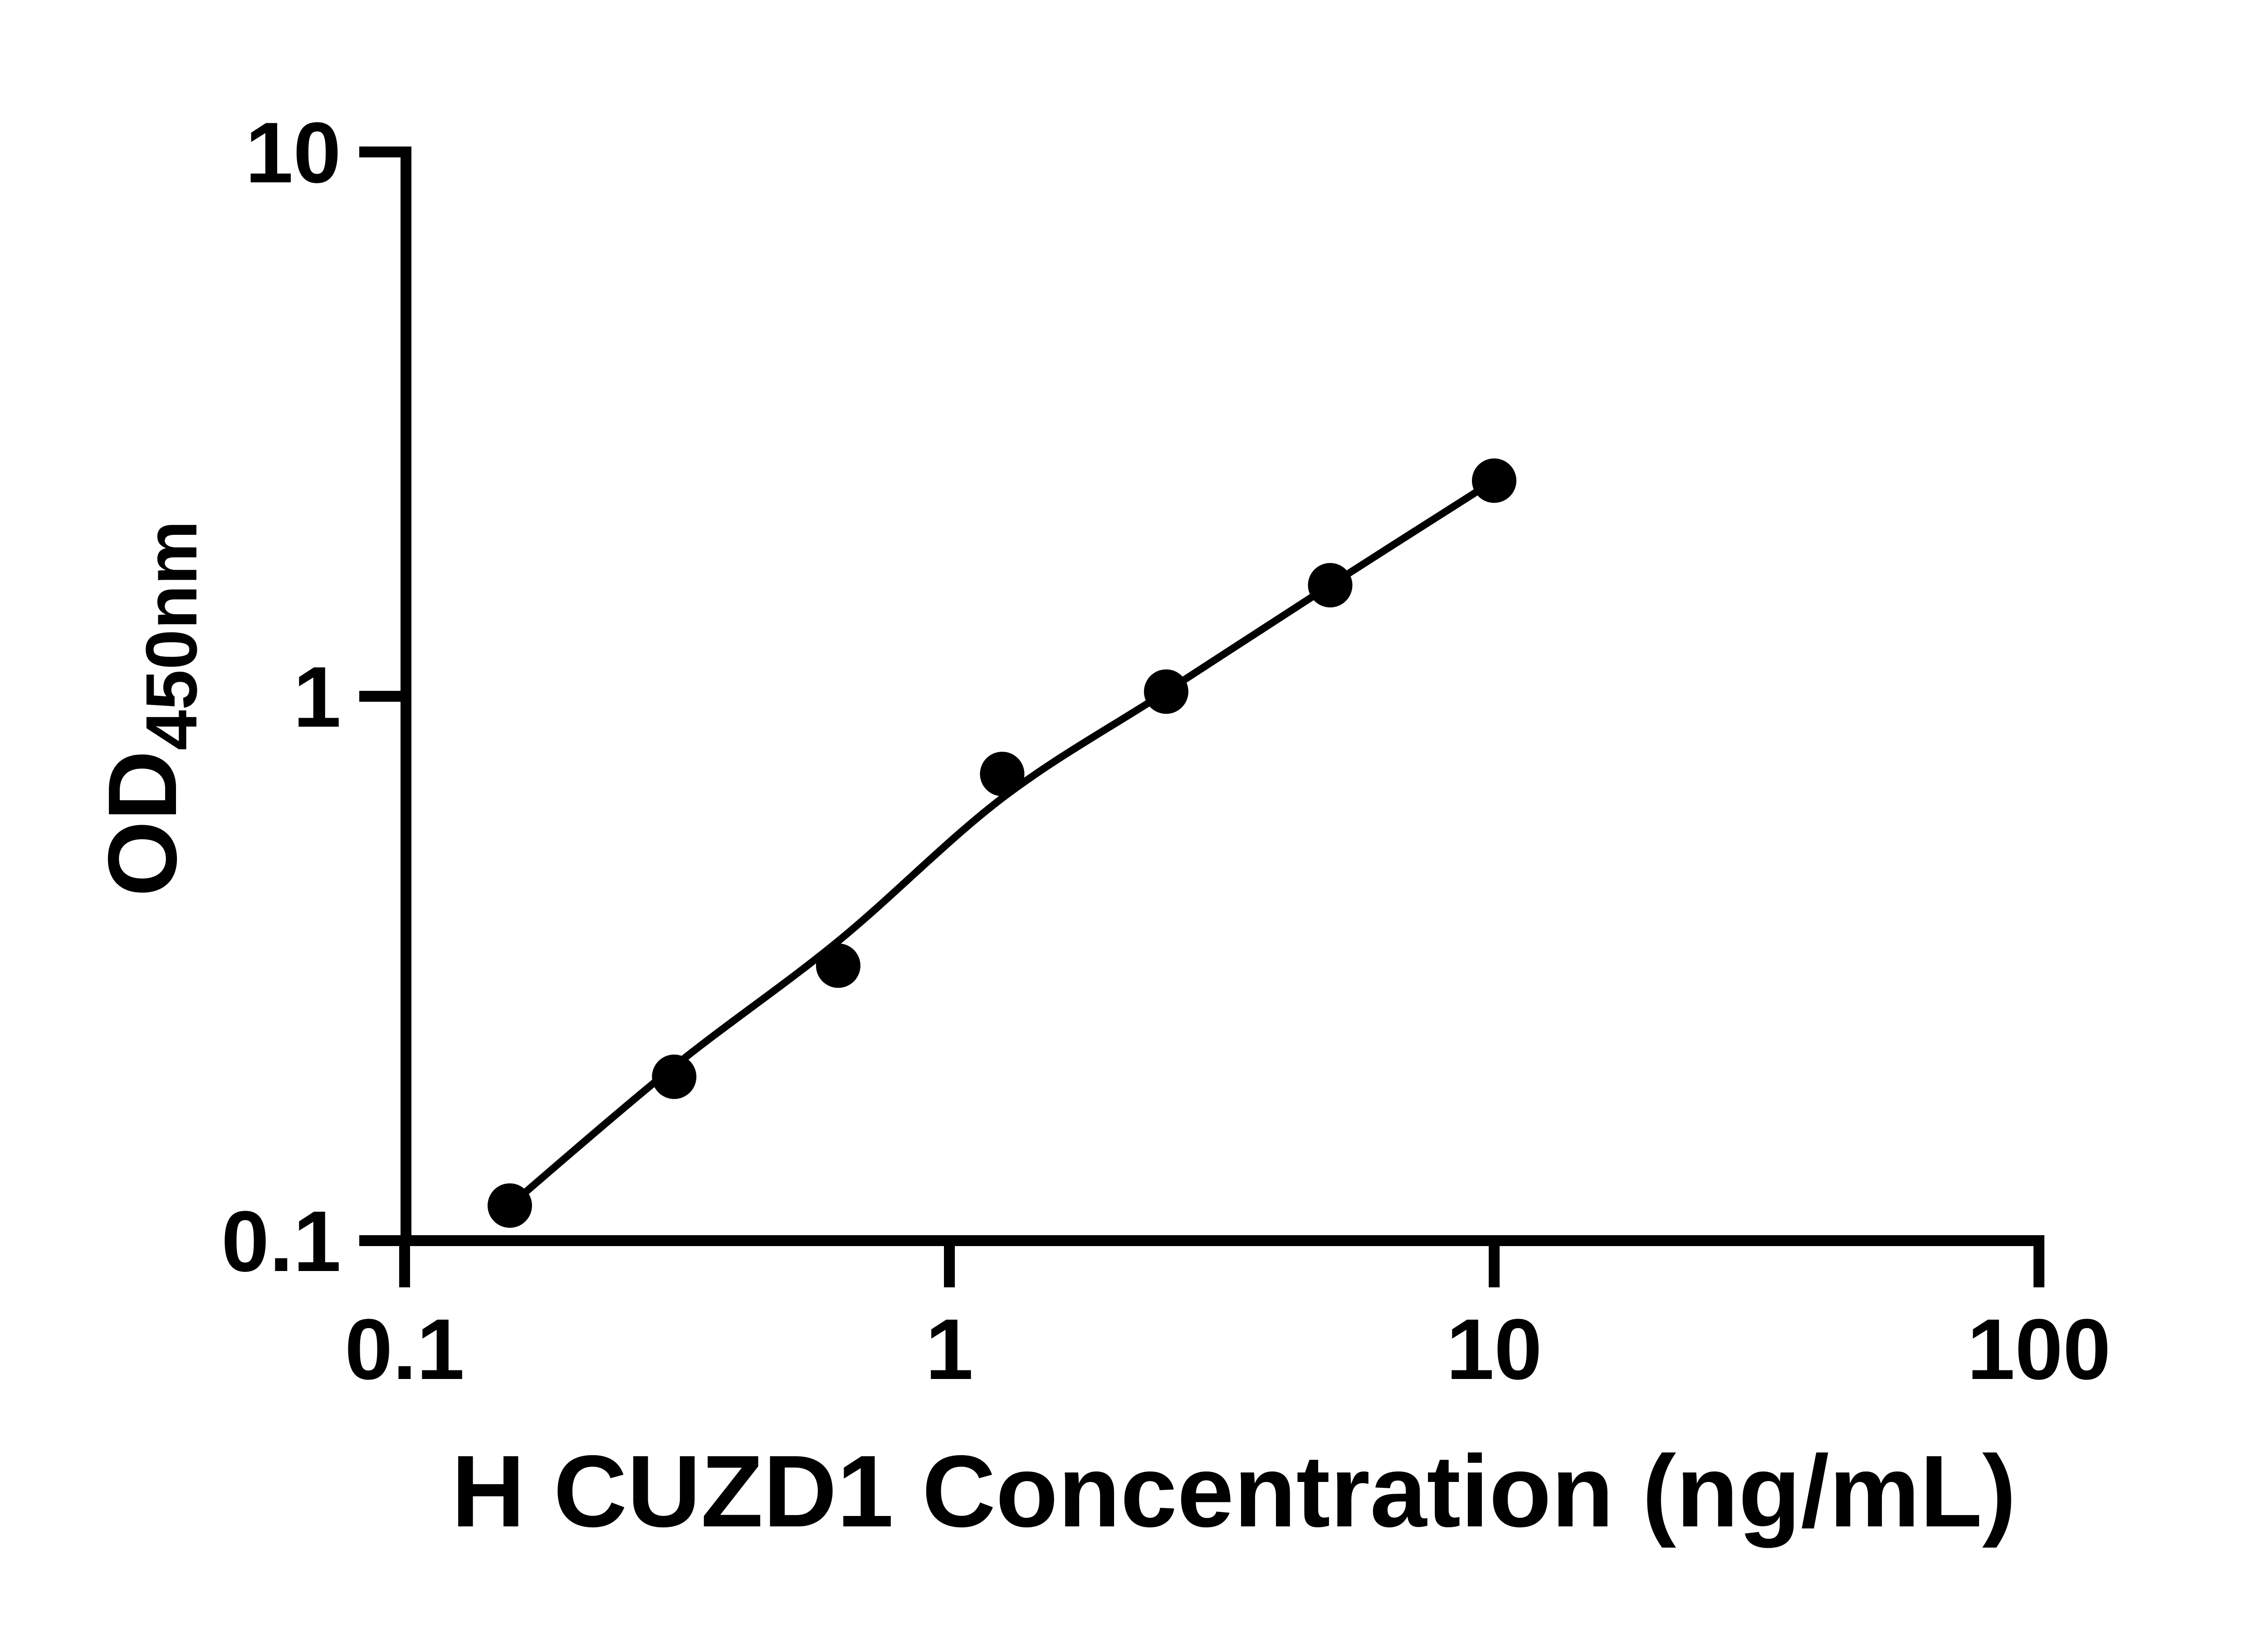  What do you see at coordinates (143, 823) in the screenshot?
I see `y-axis-title-main: OD` at bounding box center [143, 823].